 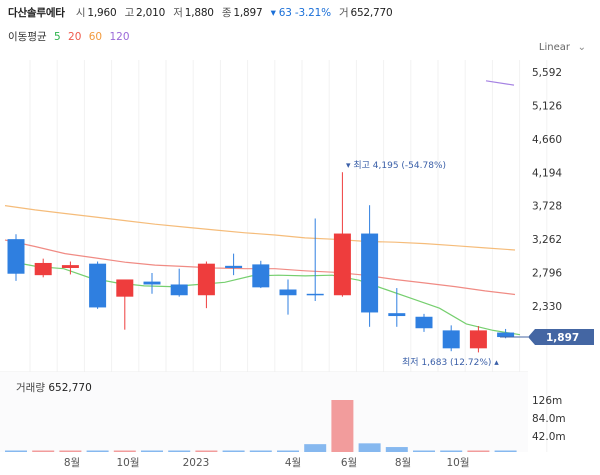 I want to click on current-price-label: 1,897, so click(x=562, y=338).